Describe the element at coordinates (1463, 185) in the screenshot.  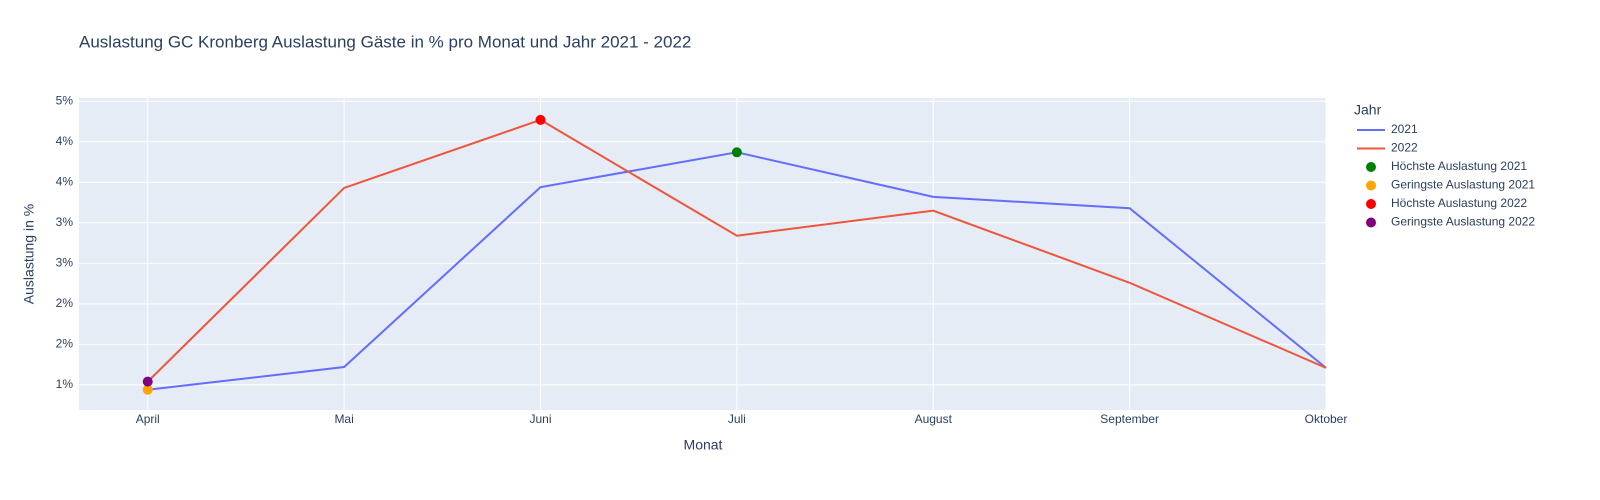
I see `legend-label: Geringste Auslastung 2021` at that location.